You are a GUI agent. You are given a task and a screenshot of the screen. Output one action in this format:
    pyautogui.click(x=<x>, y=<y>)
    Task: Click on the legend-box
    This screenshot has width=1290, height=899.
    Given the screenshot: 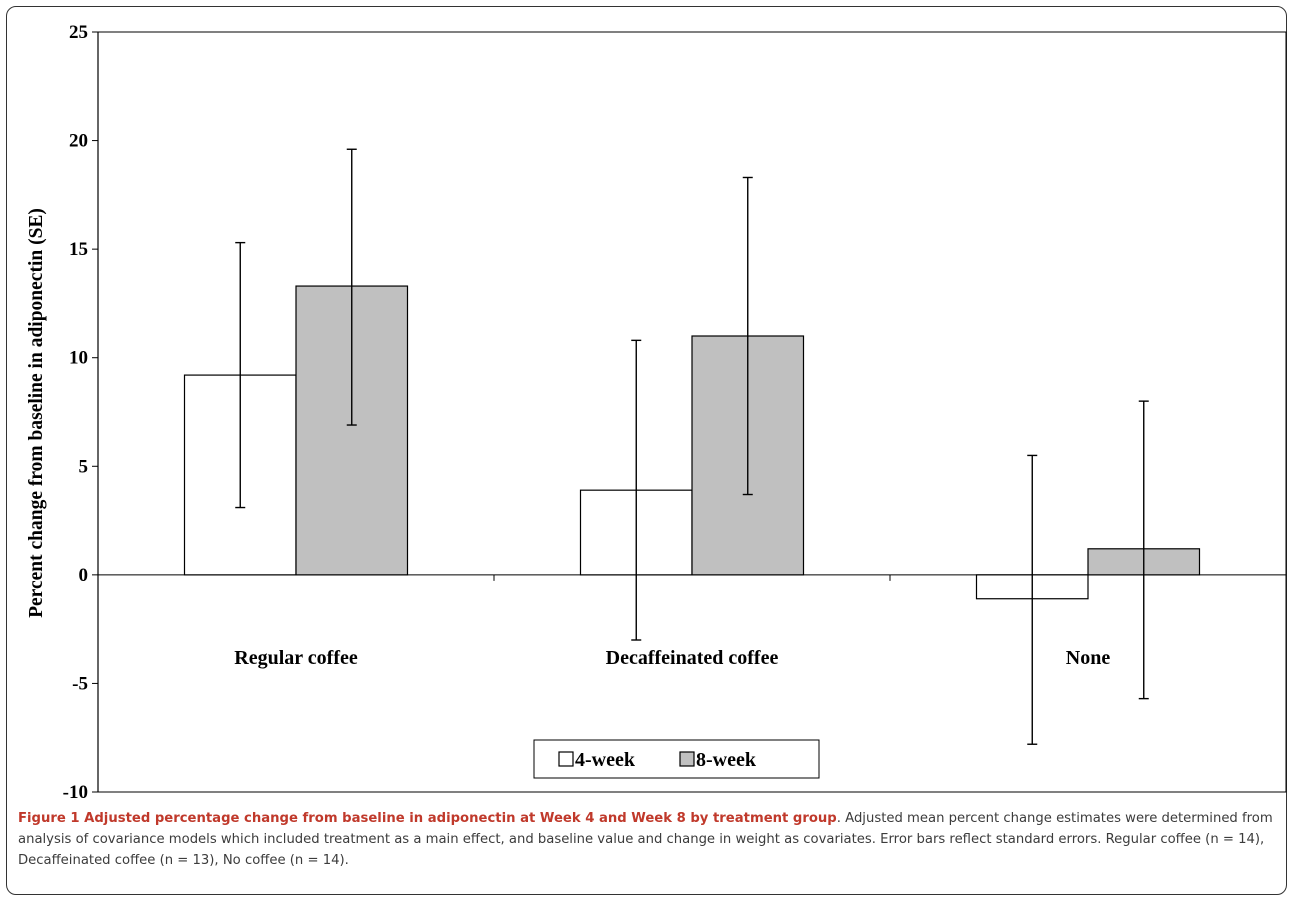 What is the action you would take?
    pyautogui.click(x=676, y=759)
    